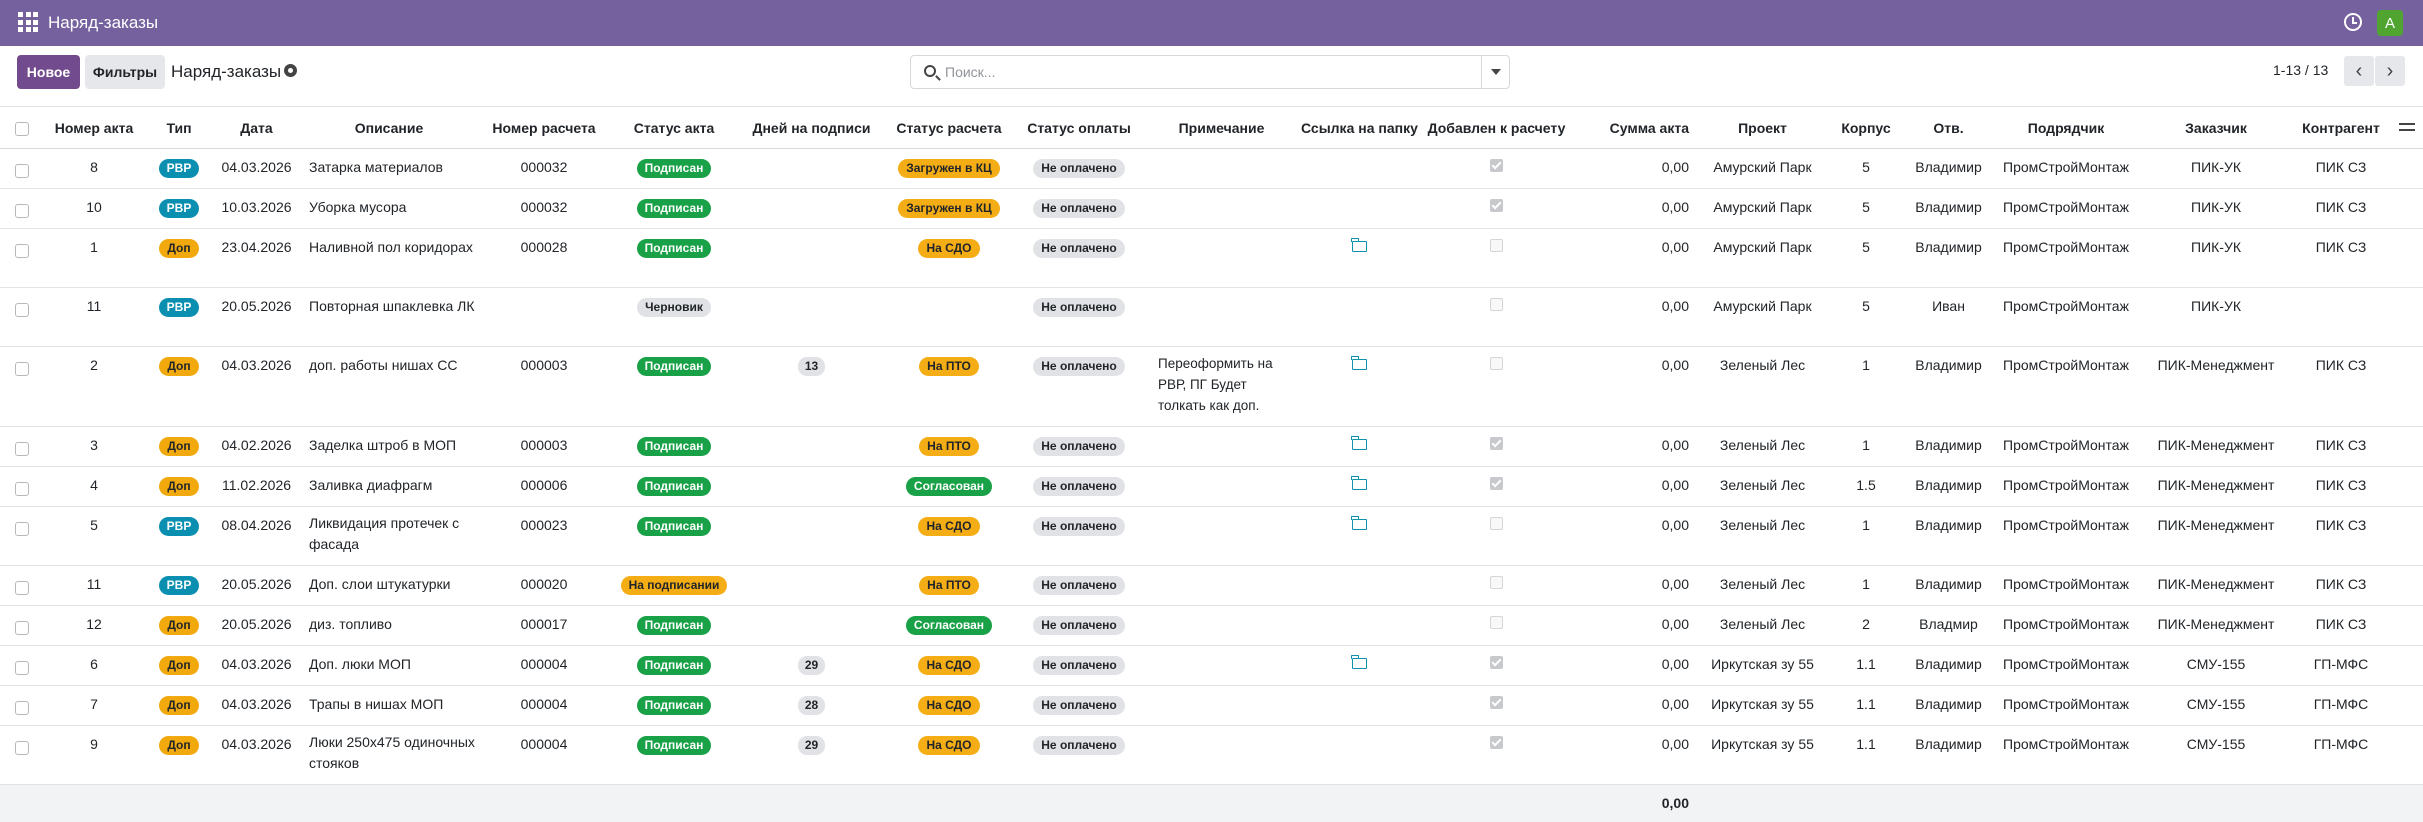  What do you see at coordinates (1359, 127) in the screenshot?
I see `column-header-folder-link: Ссылка на папку` at bounding box center [1359, 127].